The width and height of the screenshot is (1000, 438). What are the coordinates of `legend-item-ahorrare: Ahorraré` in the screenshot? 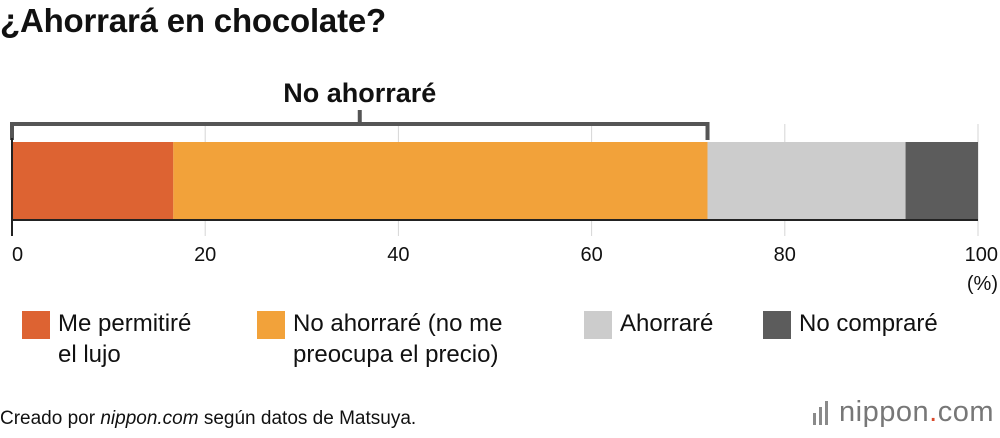 It's located at (648, 323).